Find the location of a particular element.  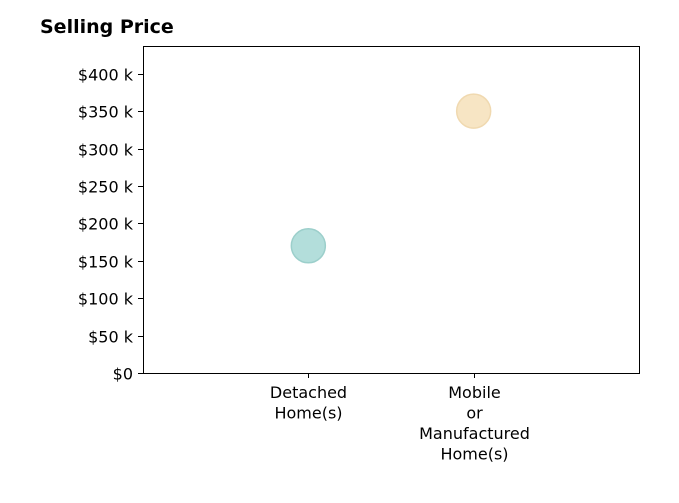

x-tick-label: Mobile or Manufactured Home(s) is located at coordinates (474, 423).